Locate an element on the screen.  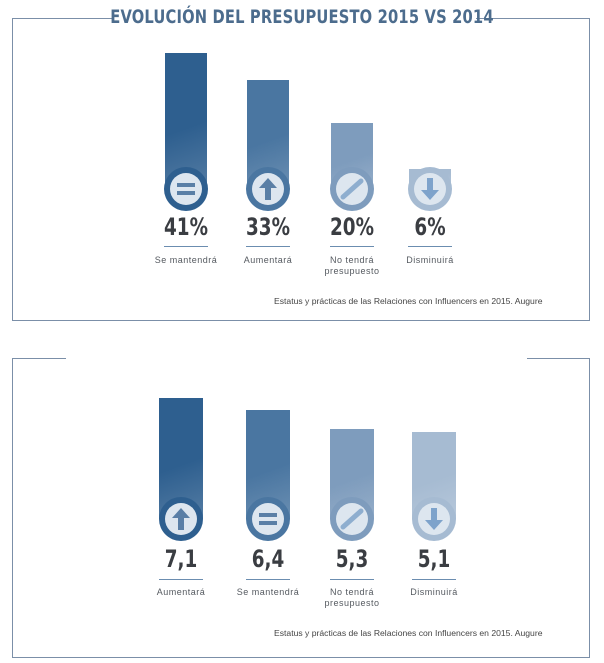
data-label: 7,1 is located at coordinates (181, 559).